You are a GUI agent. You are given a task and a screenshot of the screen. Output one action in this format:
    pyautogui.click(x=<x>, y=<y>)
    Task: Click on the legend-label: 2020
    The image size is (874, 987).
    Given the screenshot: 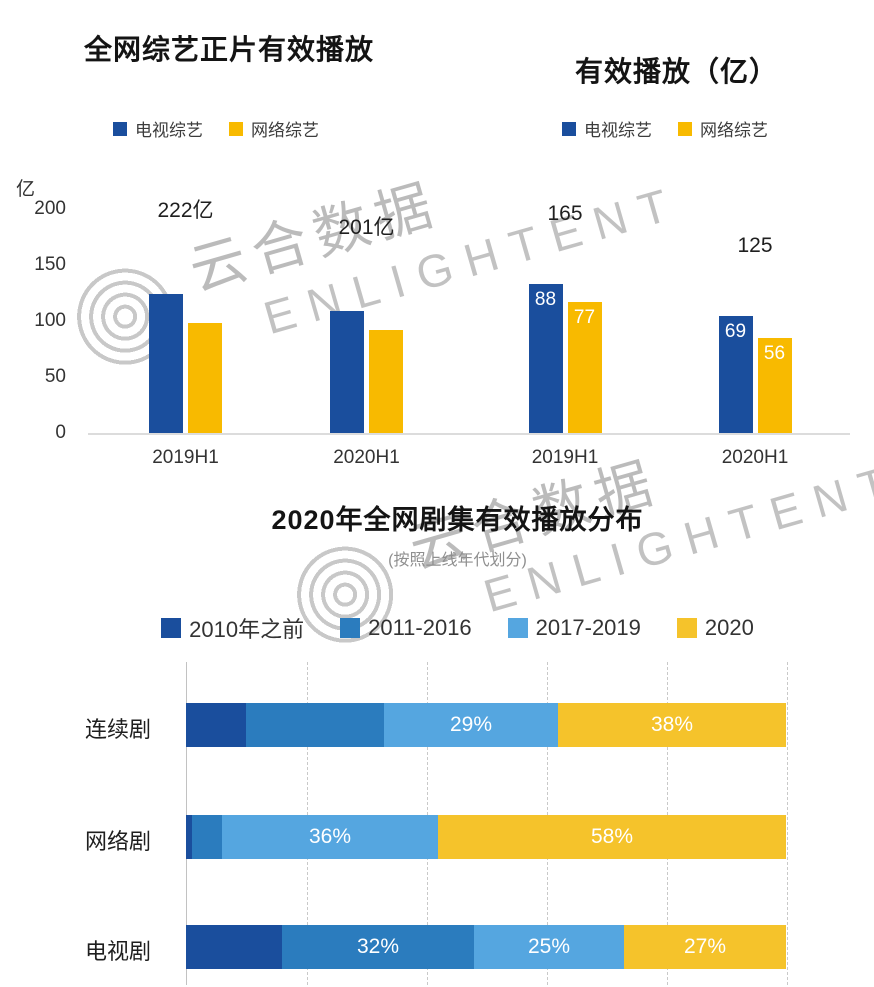 What is the action you would take?
    pyautogui.click(x=729, y=627)
    